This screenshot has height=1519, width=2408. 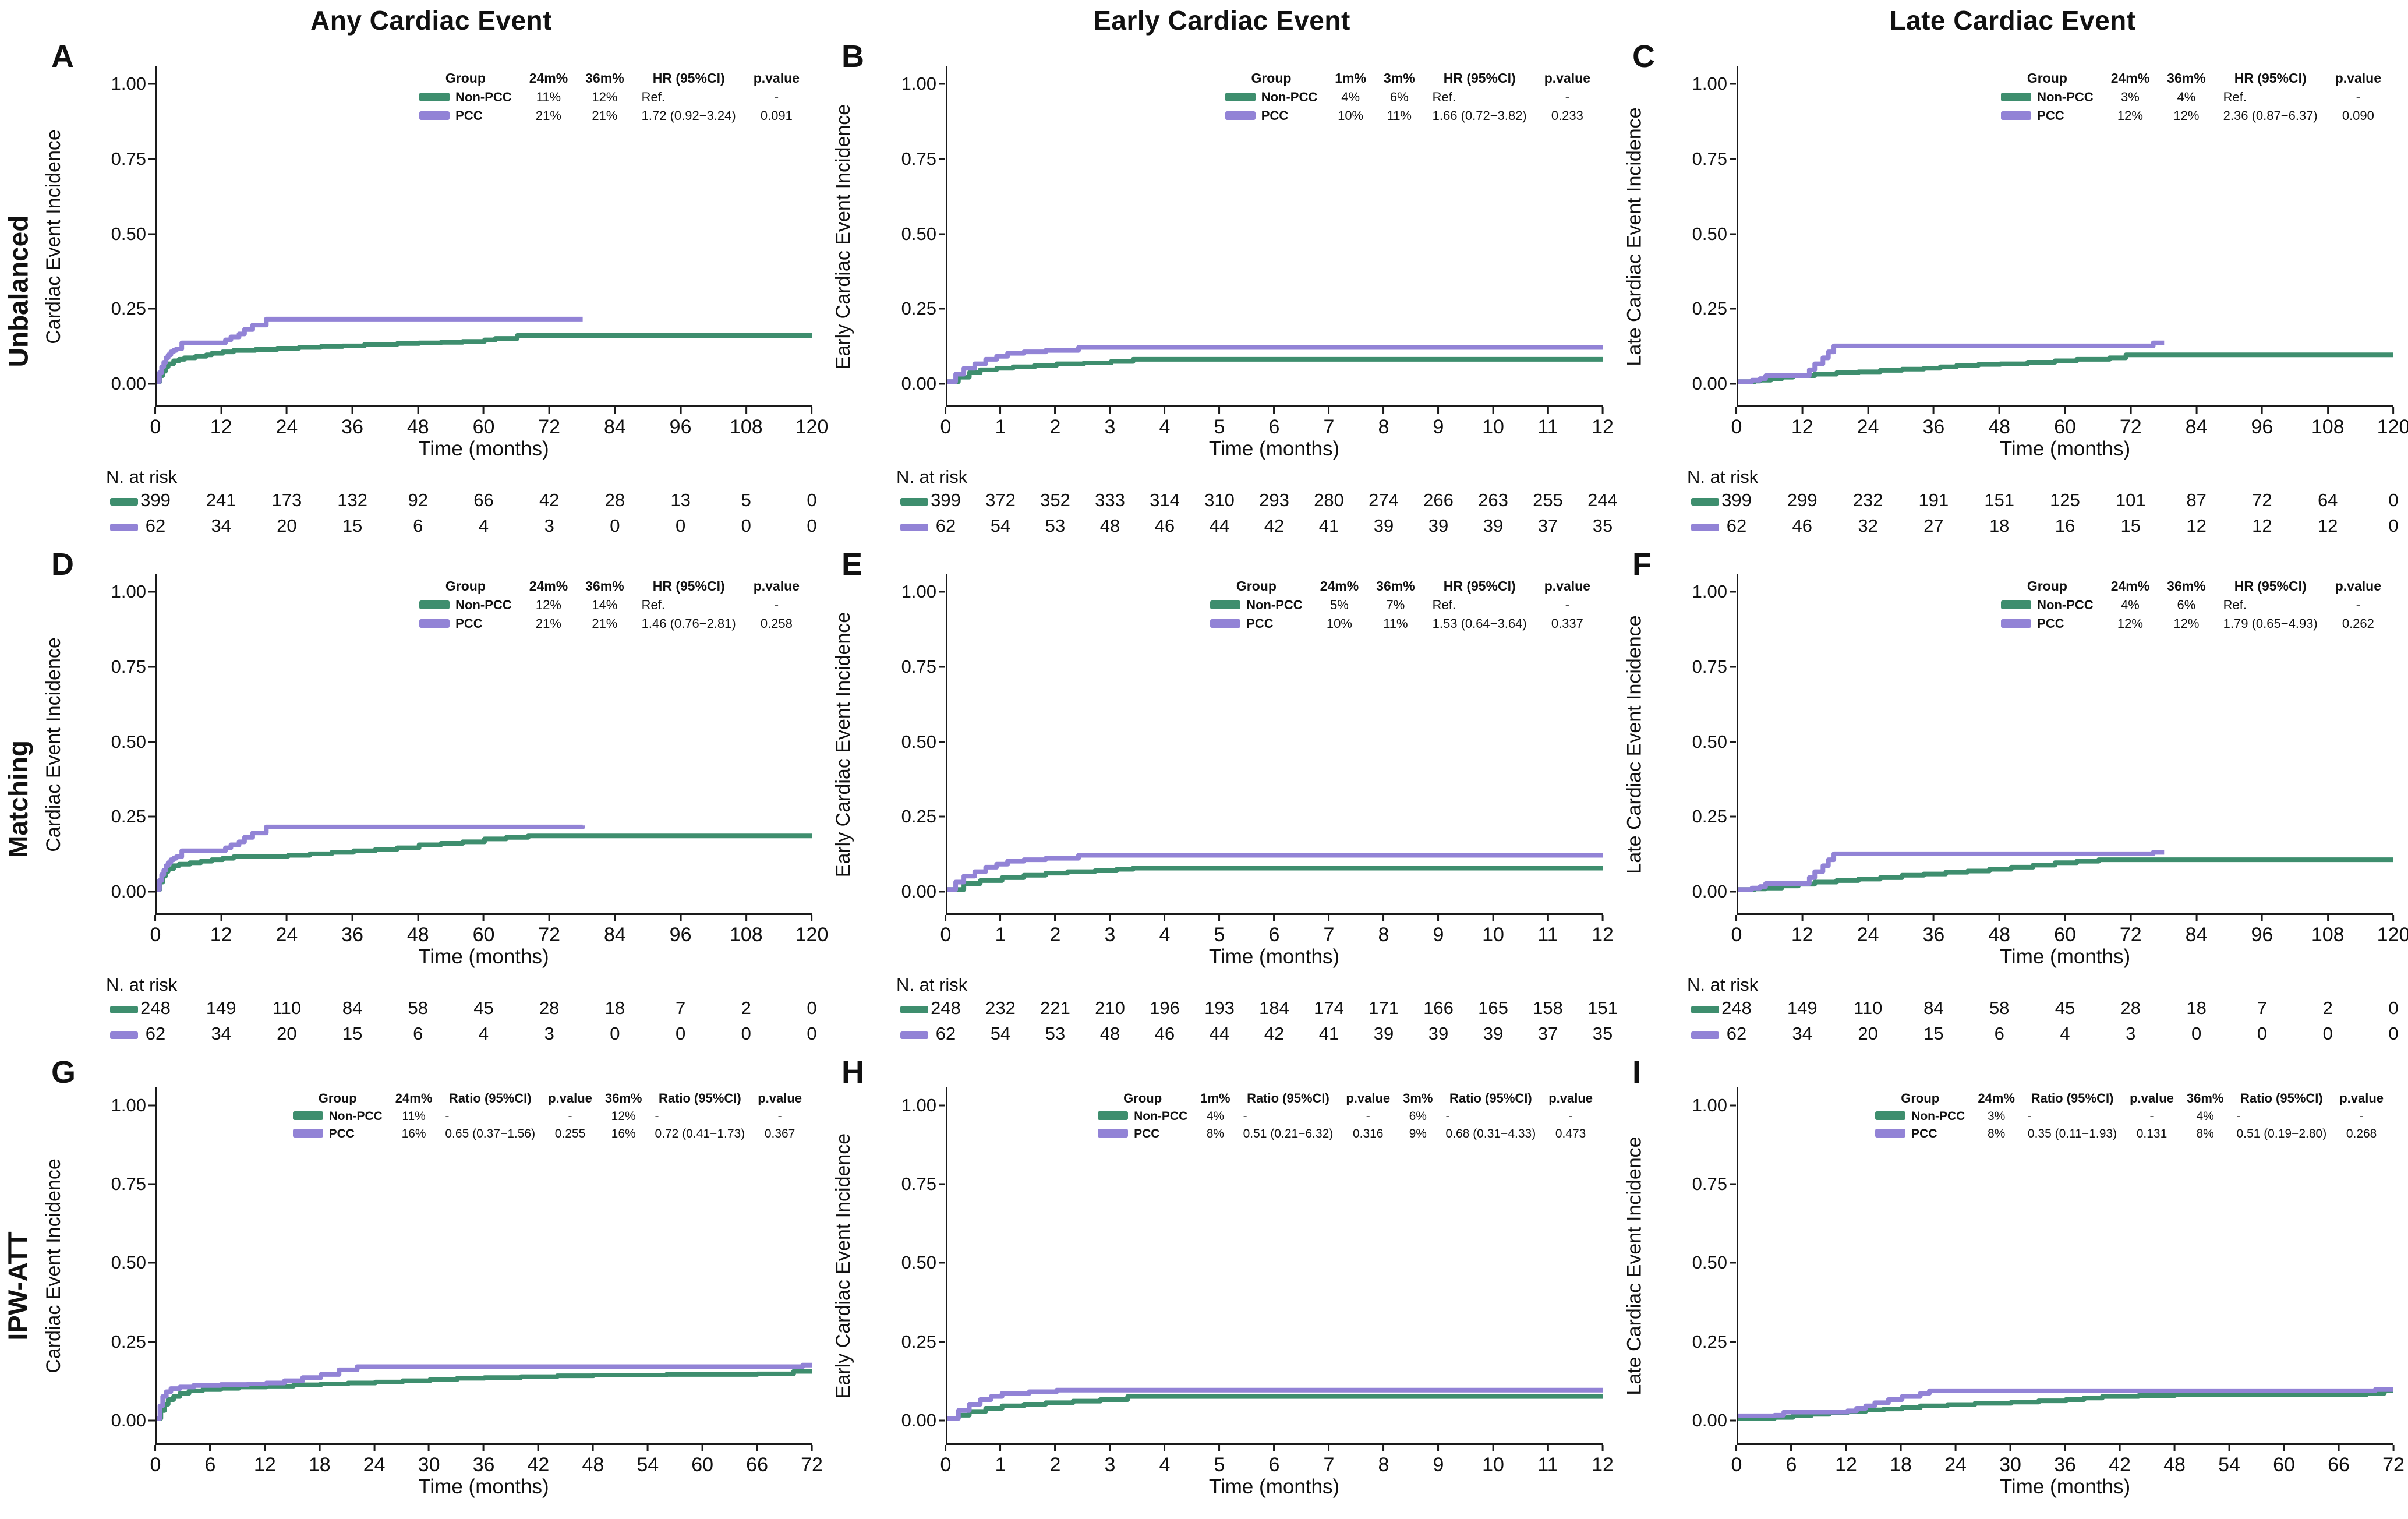 What do you see at coordinates (18, 1286) in the screenshot?
I see `row-label-ipw-att: IPW-ATT` at bounding box center [18, 1286].